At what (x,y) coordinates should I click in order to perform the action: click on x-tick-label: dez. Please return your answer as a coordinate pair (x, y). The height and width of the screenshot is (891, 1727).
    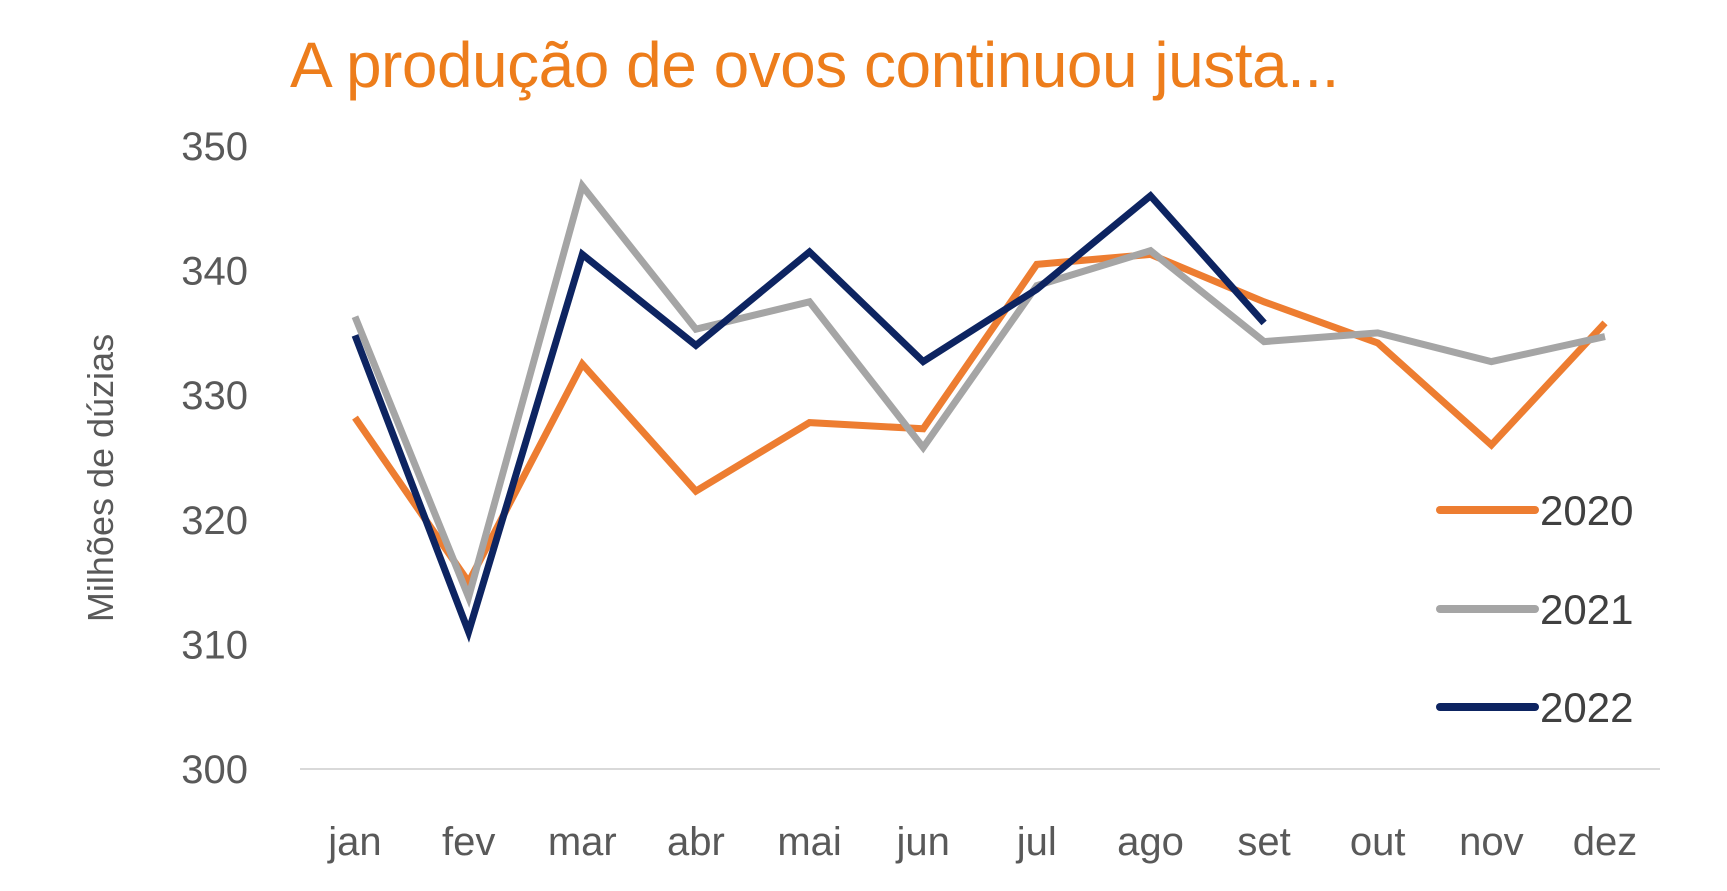
    Looking at the image, I should click on (1605, 842).